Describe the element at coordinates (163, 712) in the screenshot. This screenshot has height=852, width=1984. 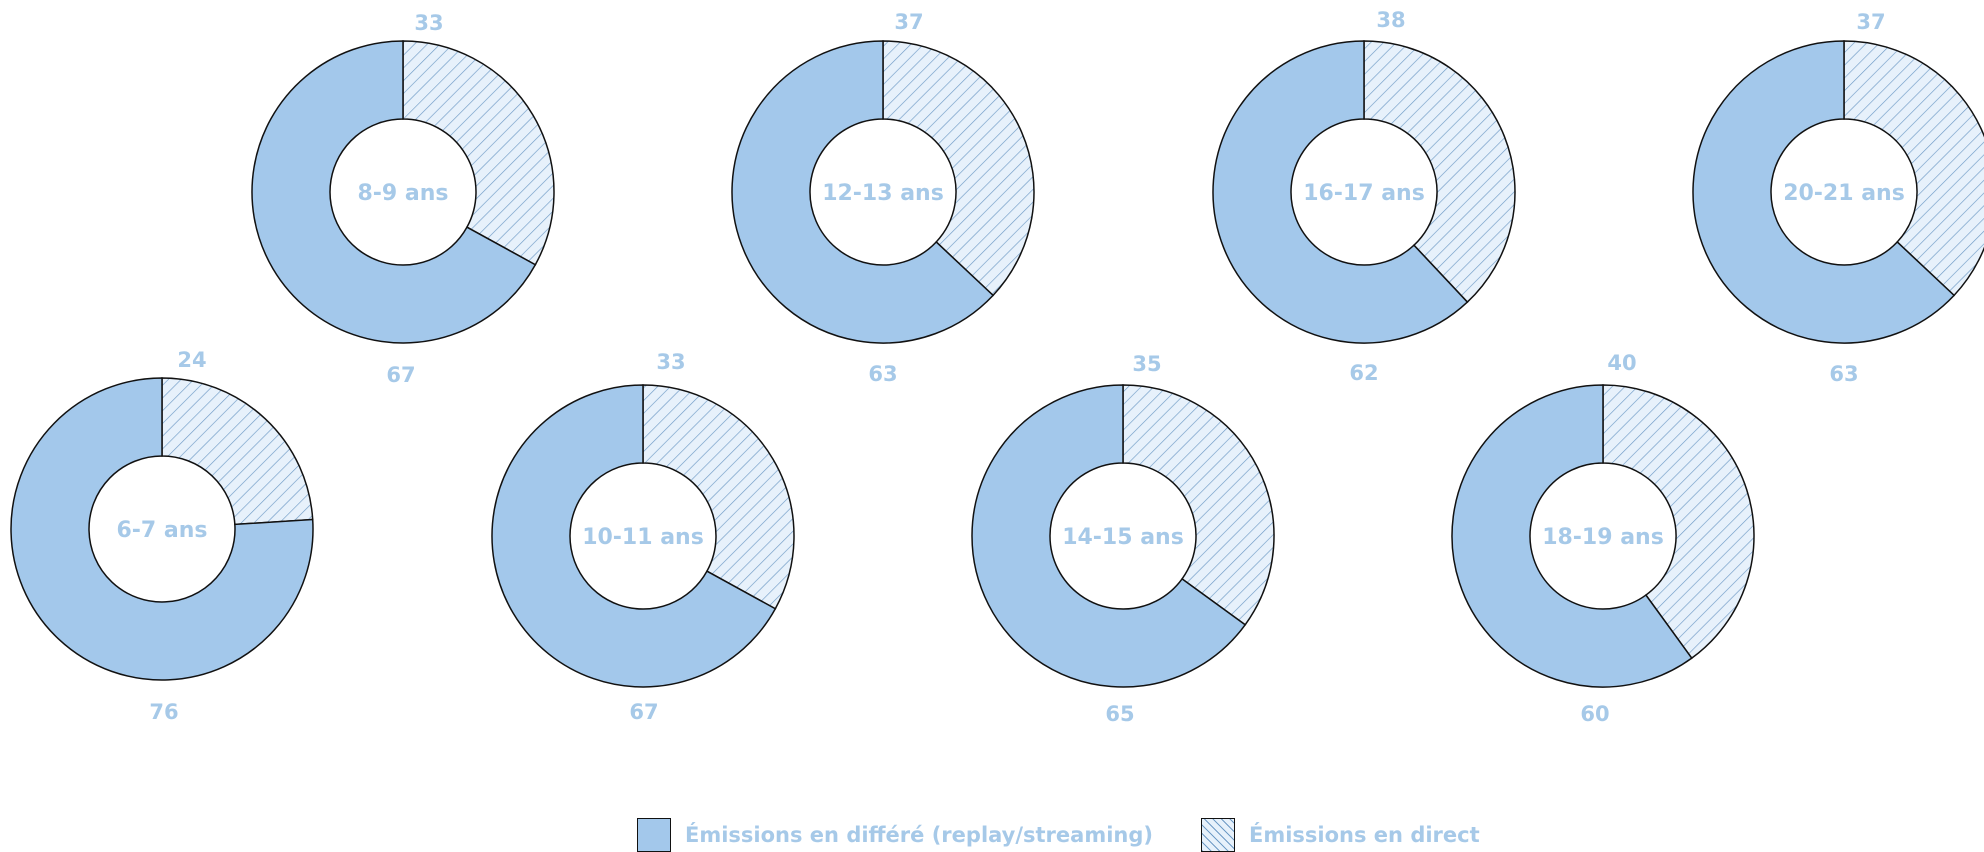
I see `value-label-differe: 76` at that location.